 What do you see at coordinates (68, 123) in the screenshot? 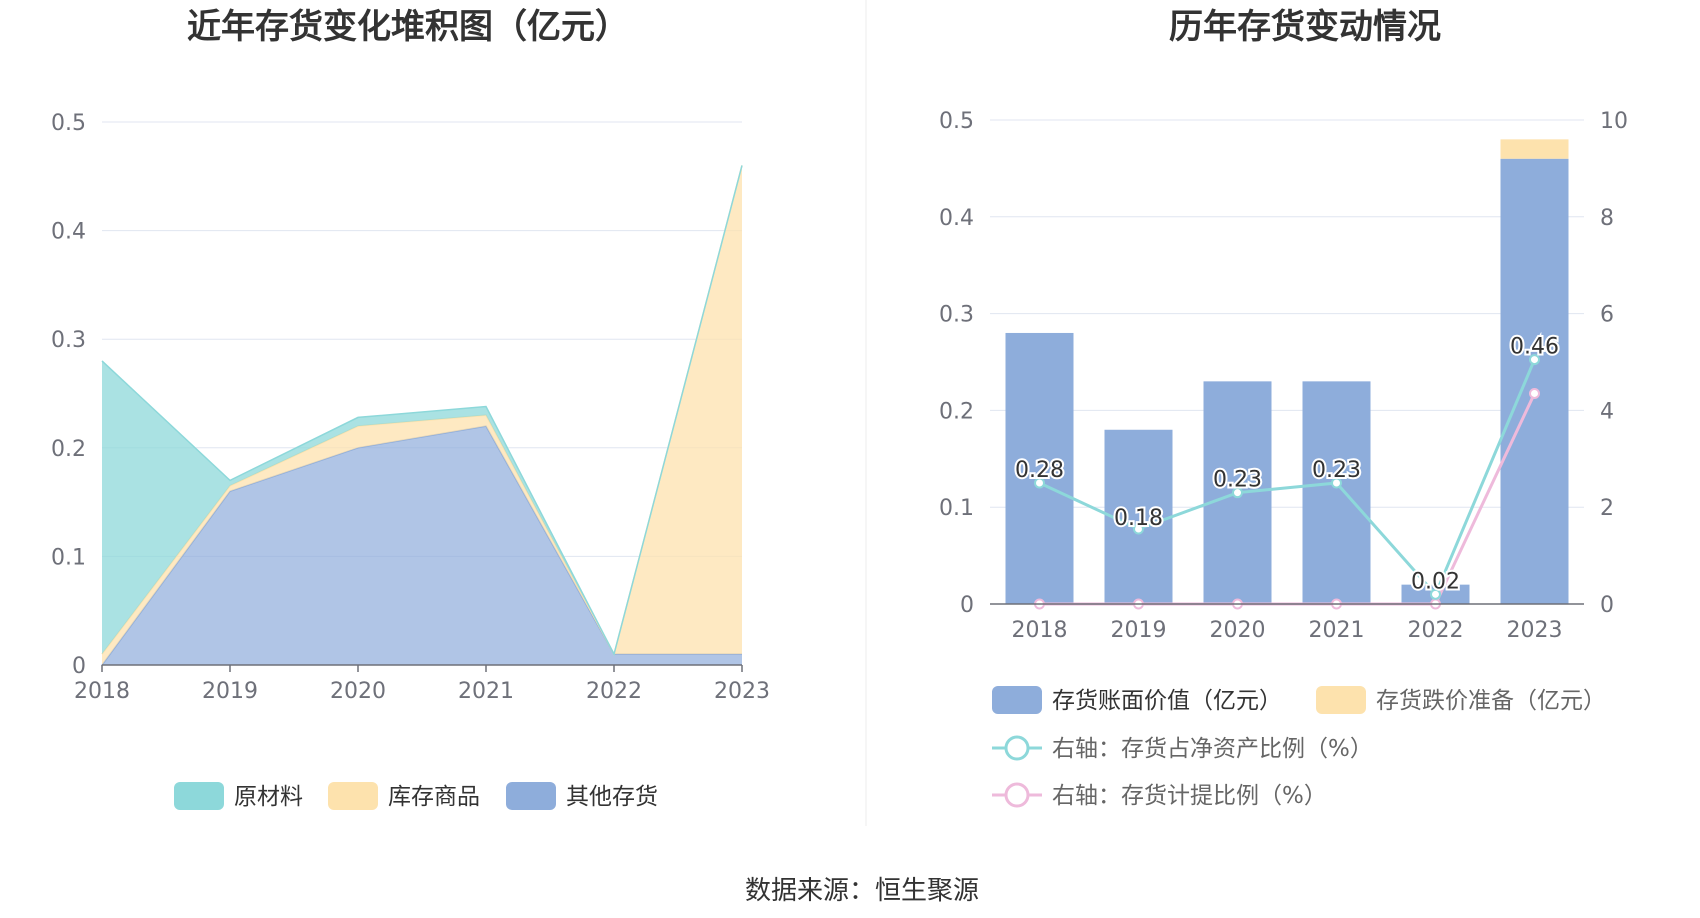
I see `left-y-tick-label: 0.5` at bounding box center [68, 123].